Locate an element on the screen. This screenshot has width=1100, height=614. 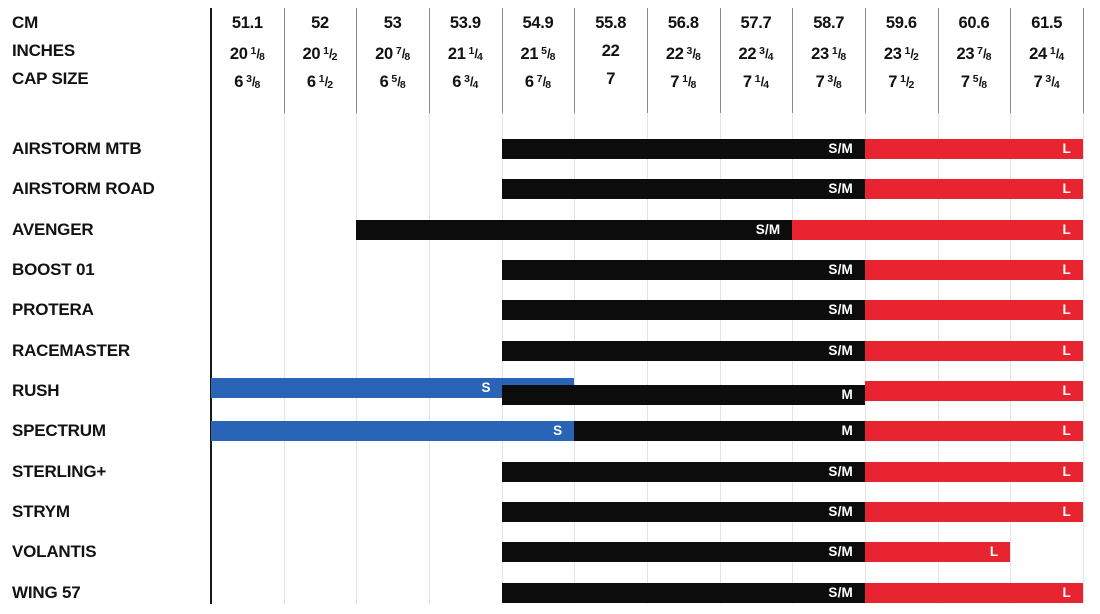
header-column: 53.9 21 1/4 6 3/4 is located at coordinates (465, 51).